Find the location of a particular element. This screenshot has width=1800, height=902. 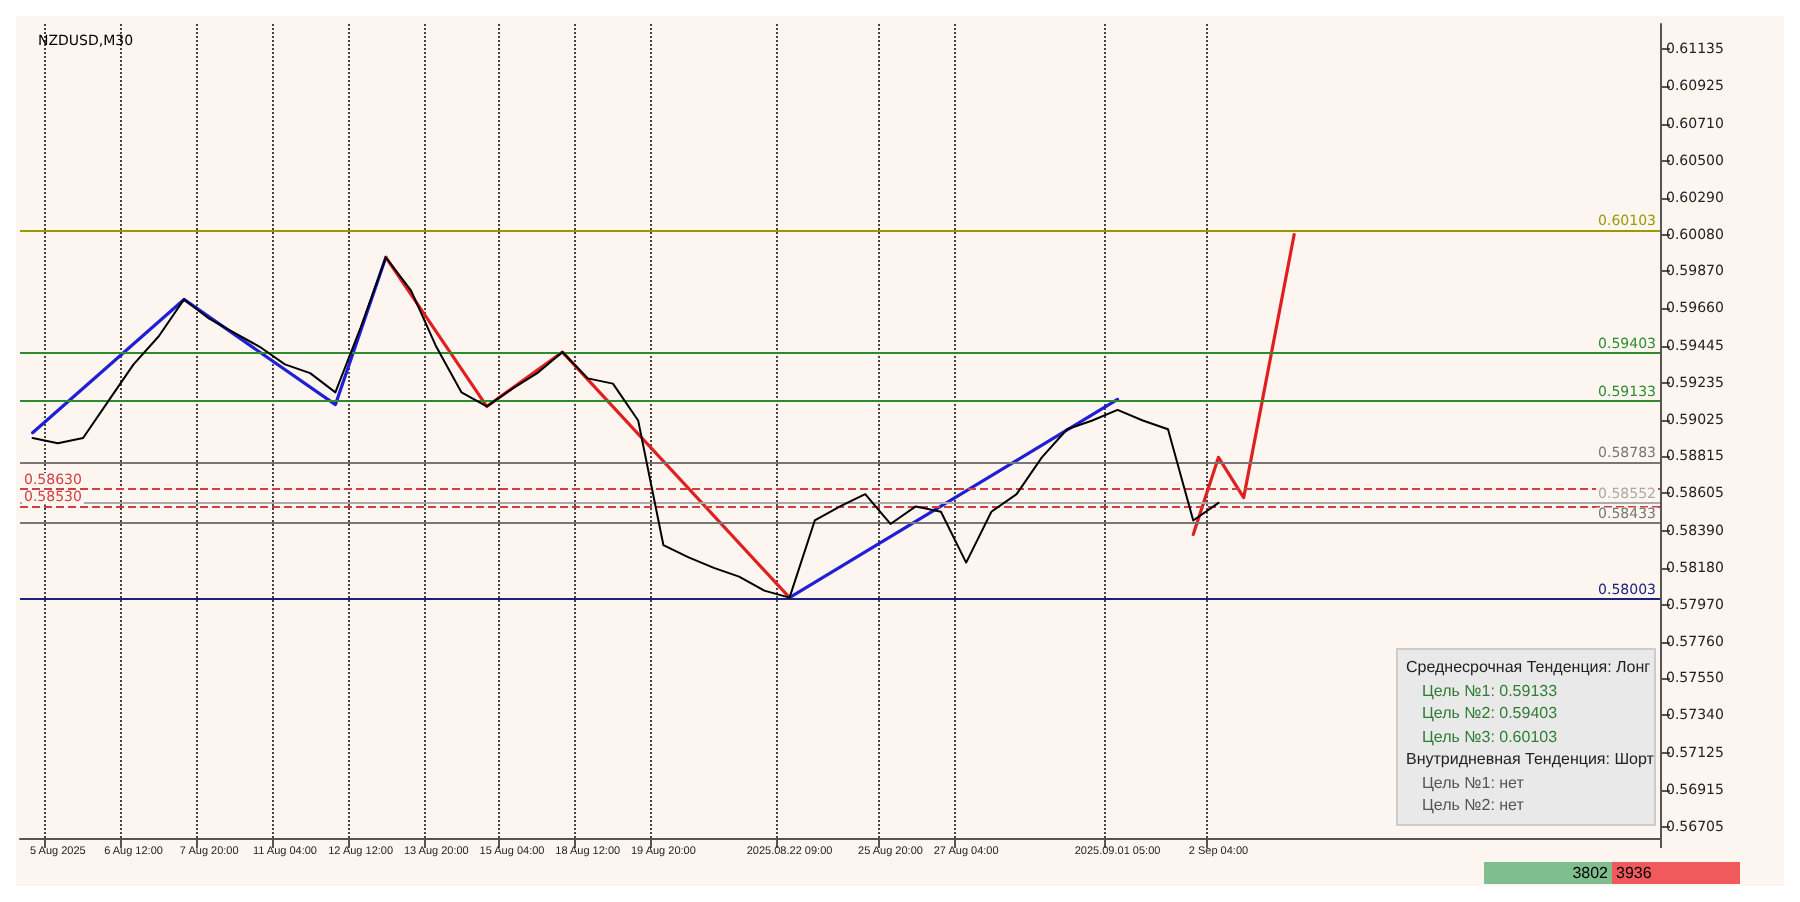

annotation: Цель №1: 0.59133 is located at coordinates (1490, 690).